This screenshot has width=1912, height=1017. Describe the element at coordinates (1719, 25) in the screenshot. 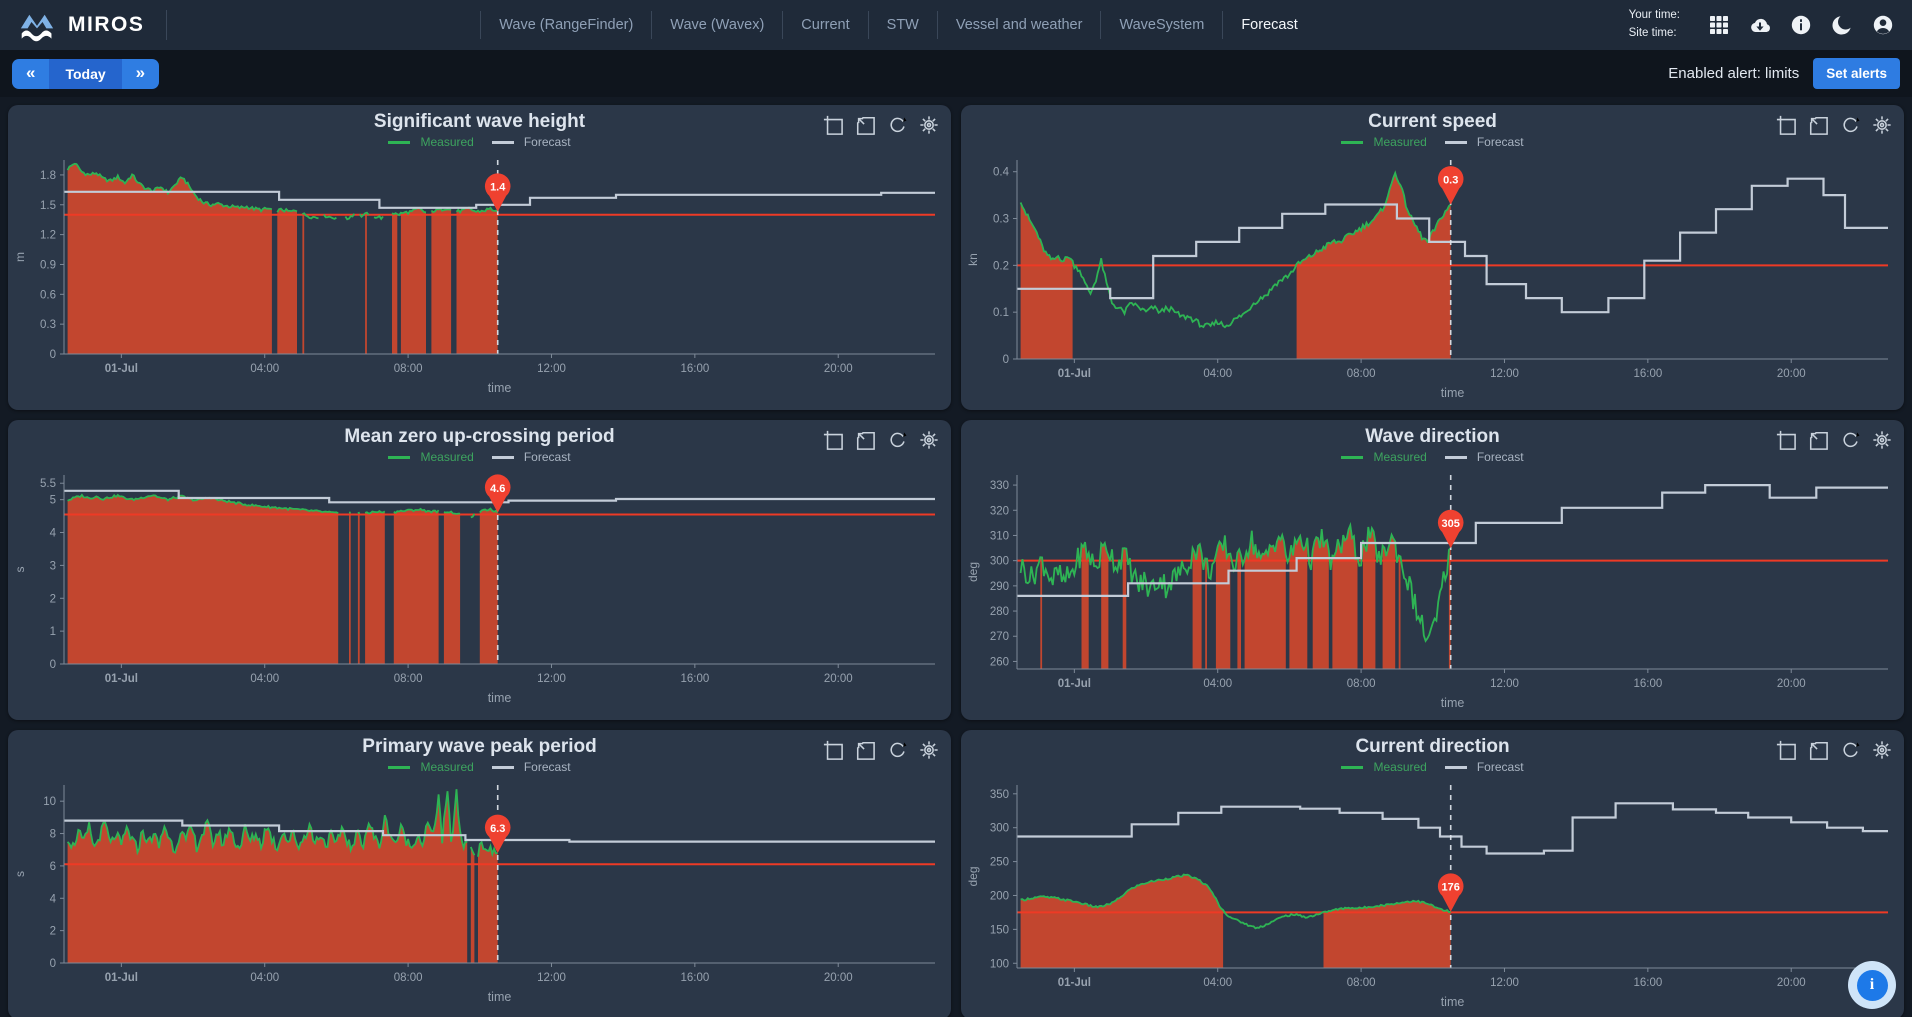

I see `apps-grid-icon` at that location.